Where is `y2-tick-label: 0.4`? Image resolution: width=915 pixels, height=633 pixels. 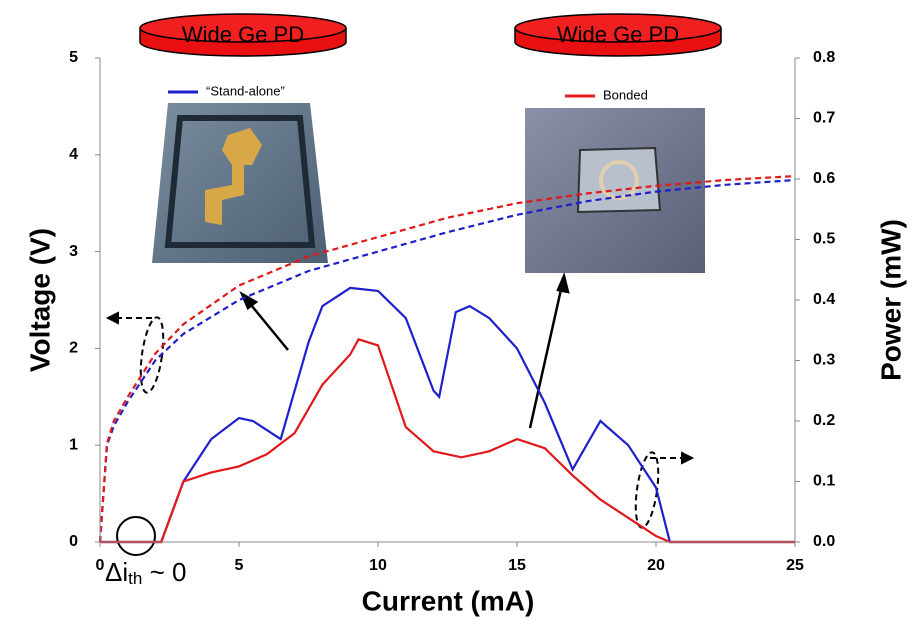 y2-tick-label: 0.4 is located at coordinates (824, 299).